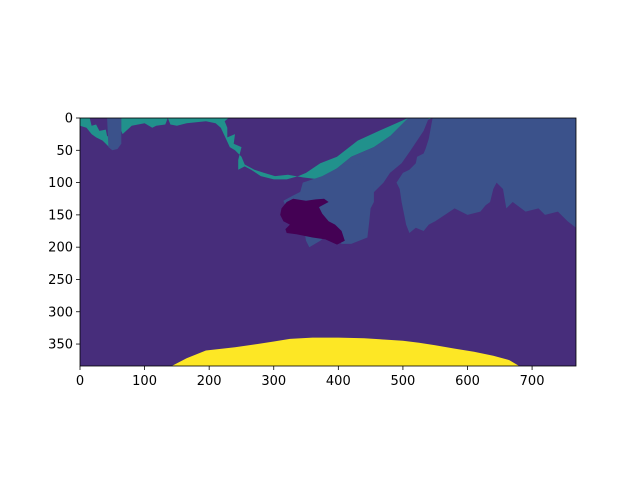 The height and width of the screenshot is (480, 640). I want to click on y-tick-label: 0, so click(69, 119).